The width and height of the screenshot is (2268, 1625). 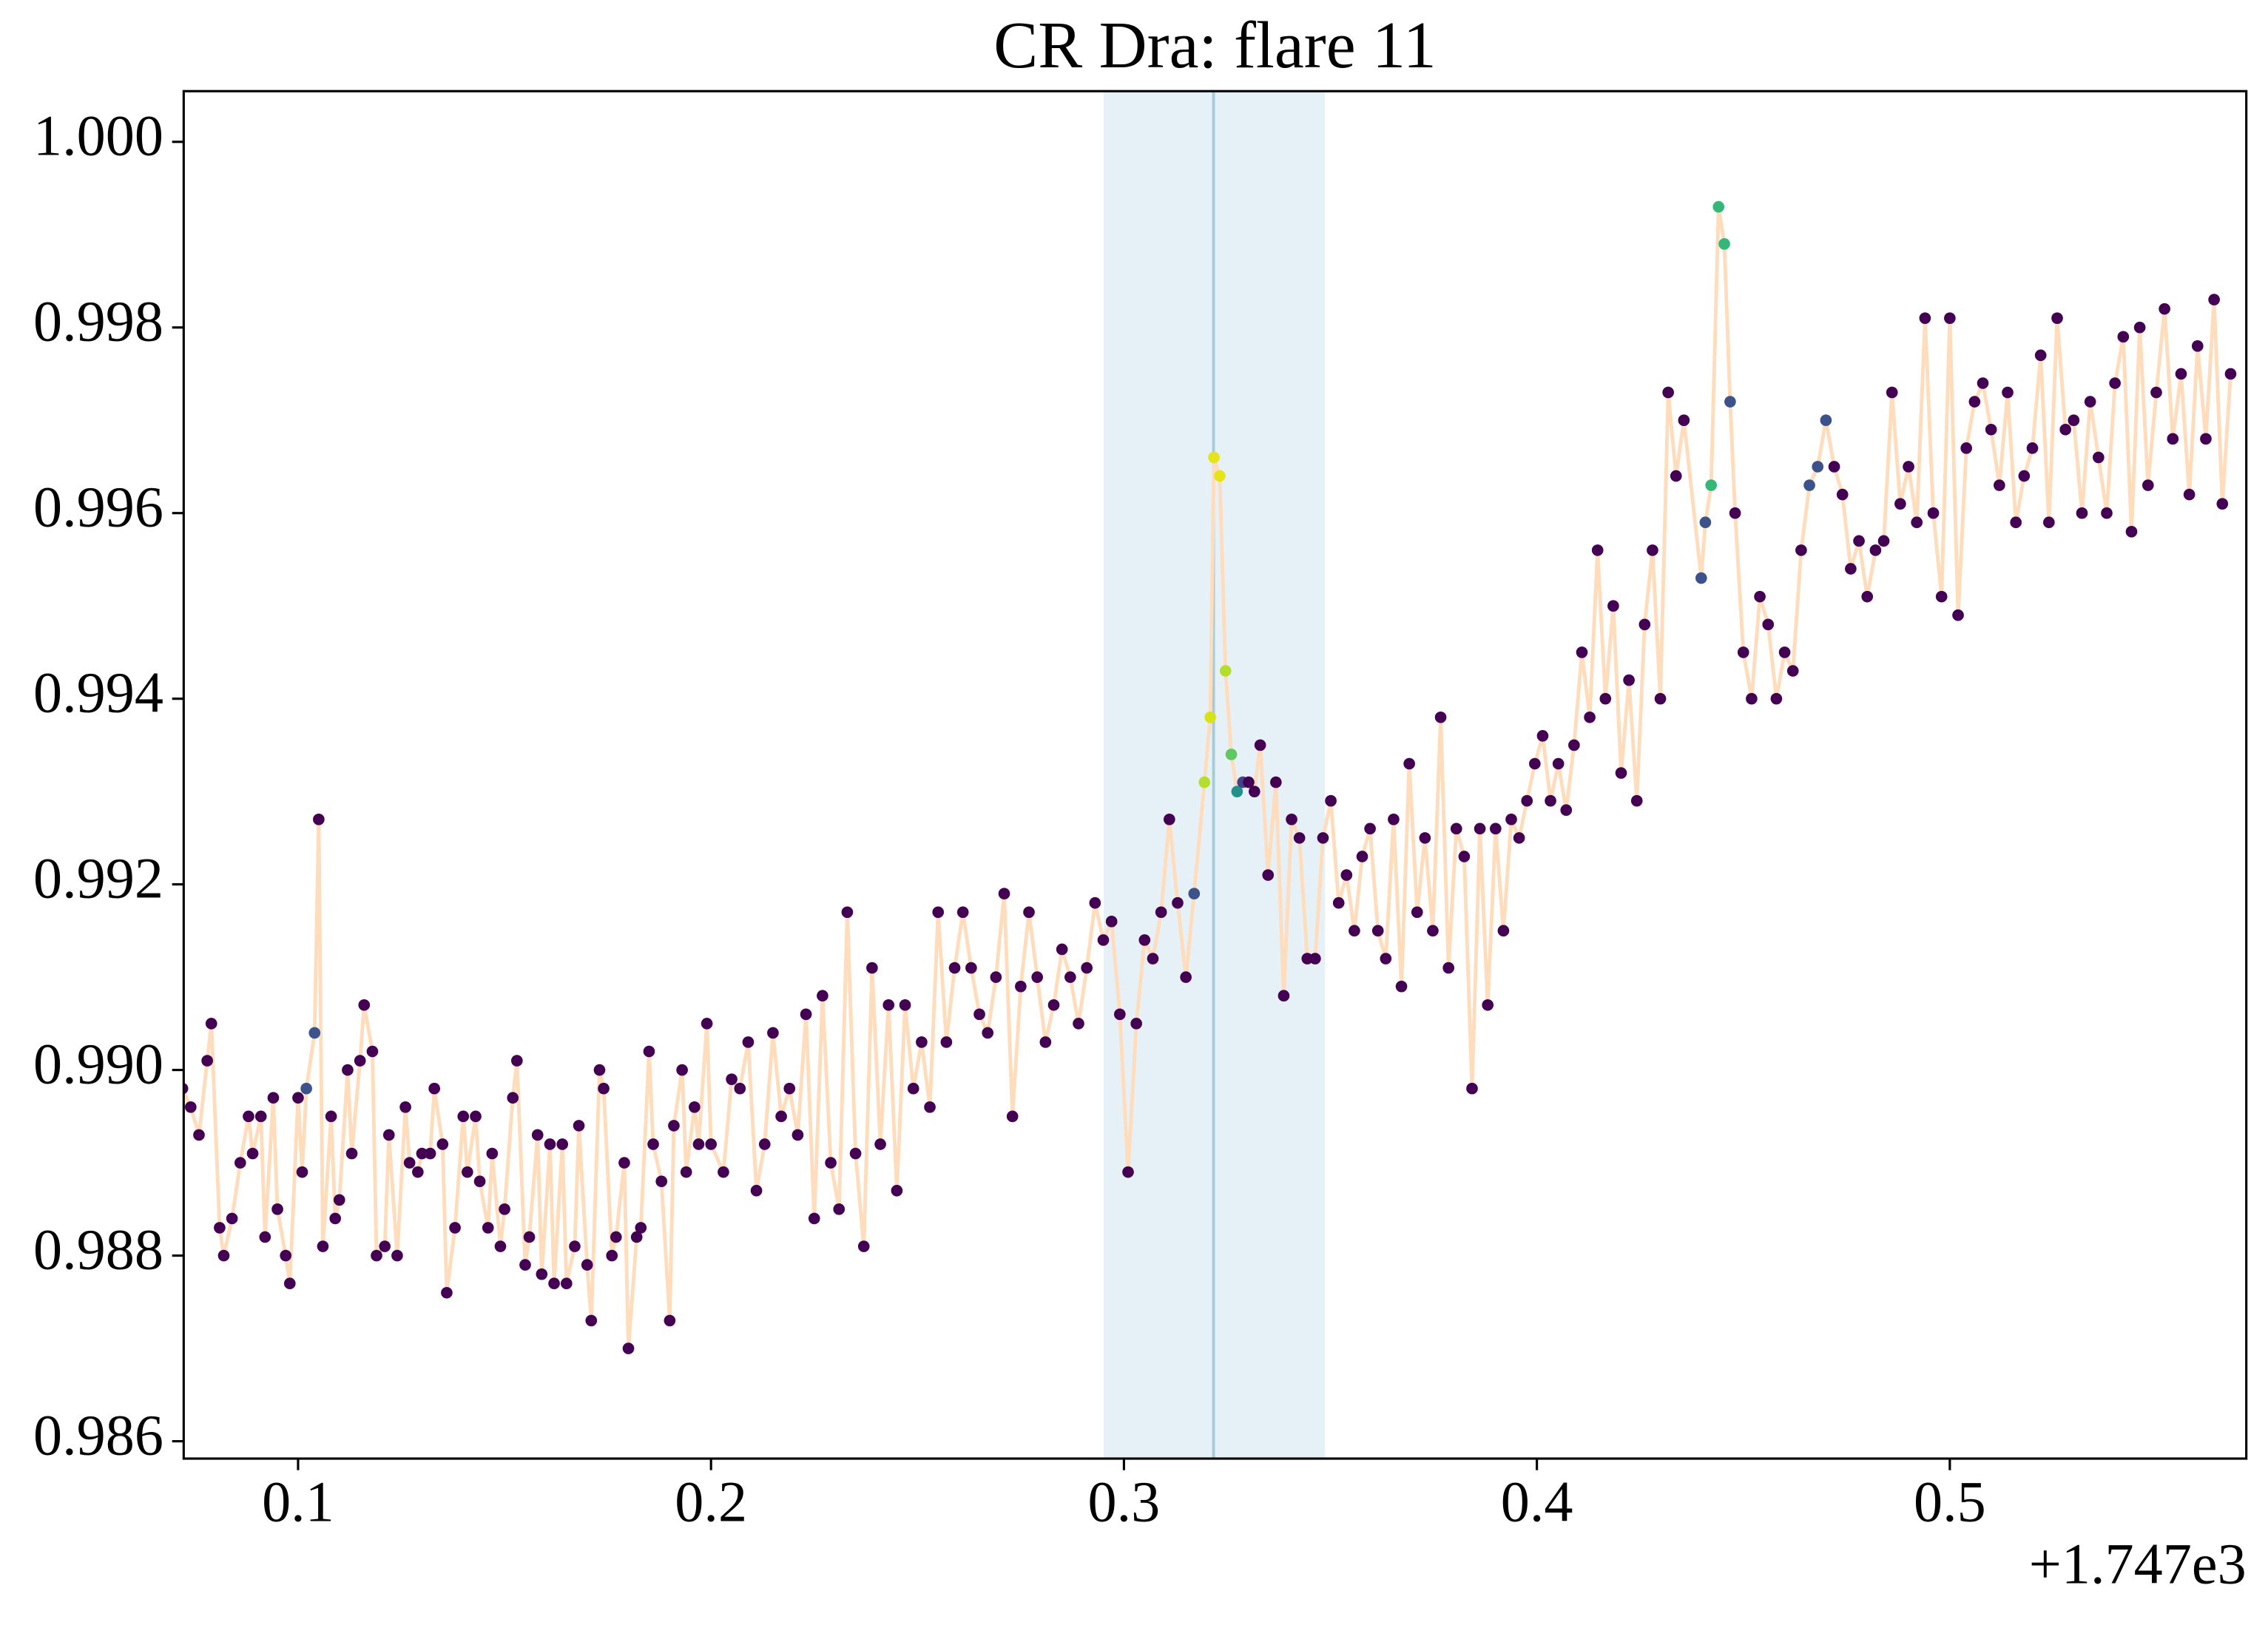 What do you see at coordinates (1537, 1501) in the screenshot?
I see `x-tick-label: 0.4` at bounding box center [1537, 1501].